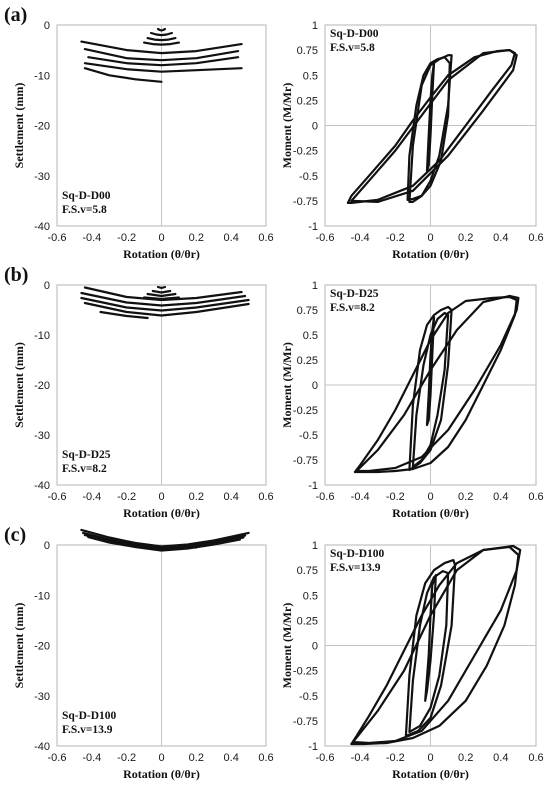 The height and width of the screenshot is (791, 550). Describe the element at coordinates (16, 275) in the screenshot. I see `panel-label: (b)` at that location.